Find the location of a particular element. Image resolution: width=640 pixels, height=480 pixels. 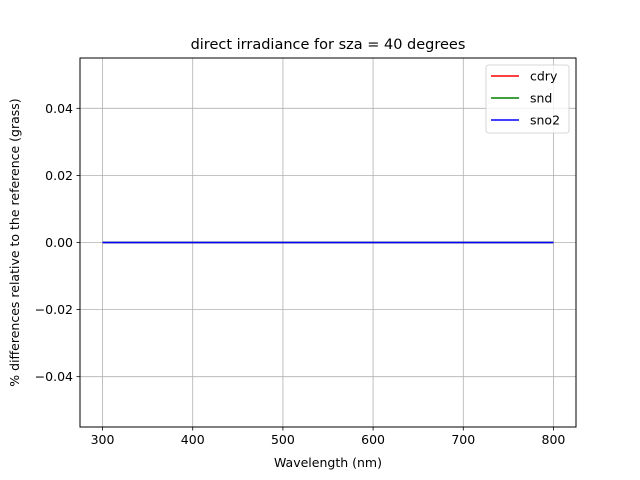

x-axis-ticks: 300 400 500 600 700 800 is located at coordinates (328, 437).